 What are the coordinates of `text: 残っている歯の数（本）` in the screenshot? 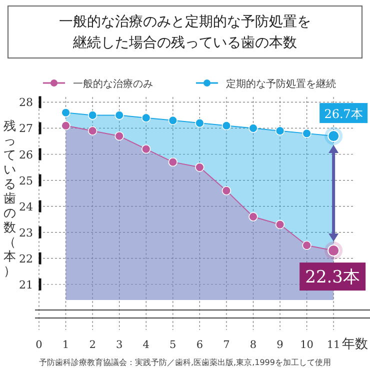 It's located at (10, 198).